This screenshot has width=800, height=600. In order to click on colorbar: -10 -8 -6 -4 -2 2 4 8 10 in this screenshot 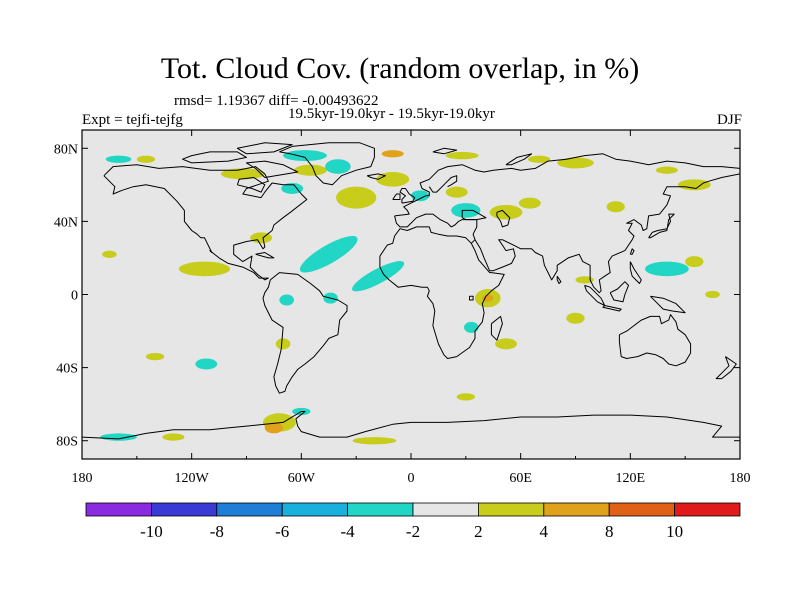, I will do `click(413, 521)`.